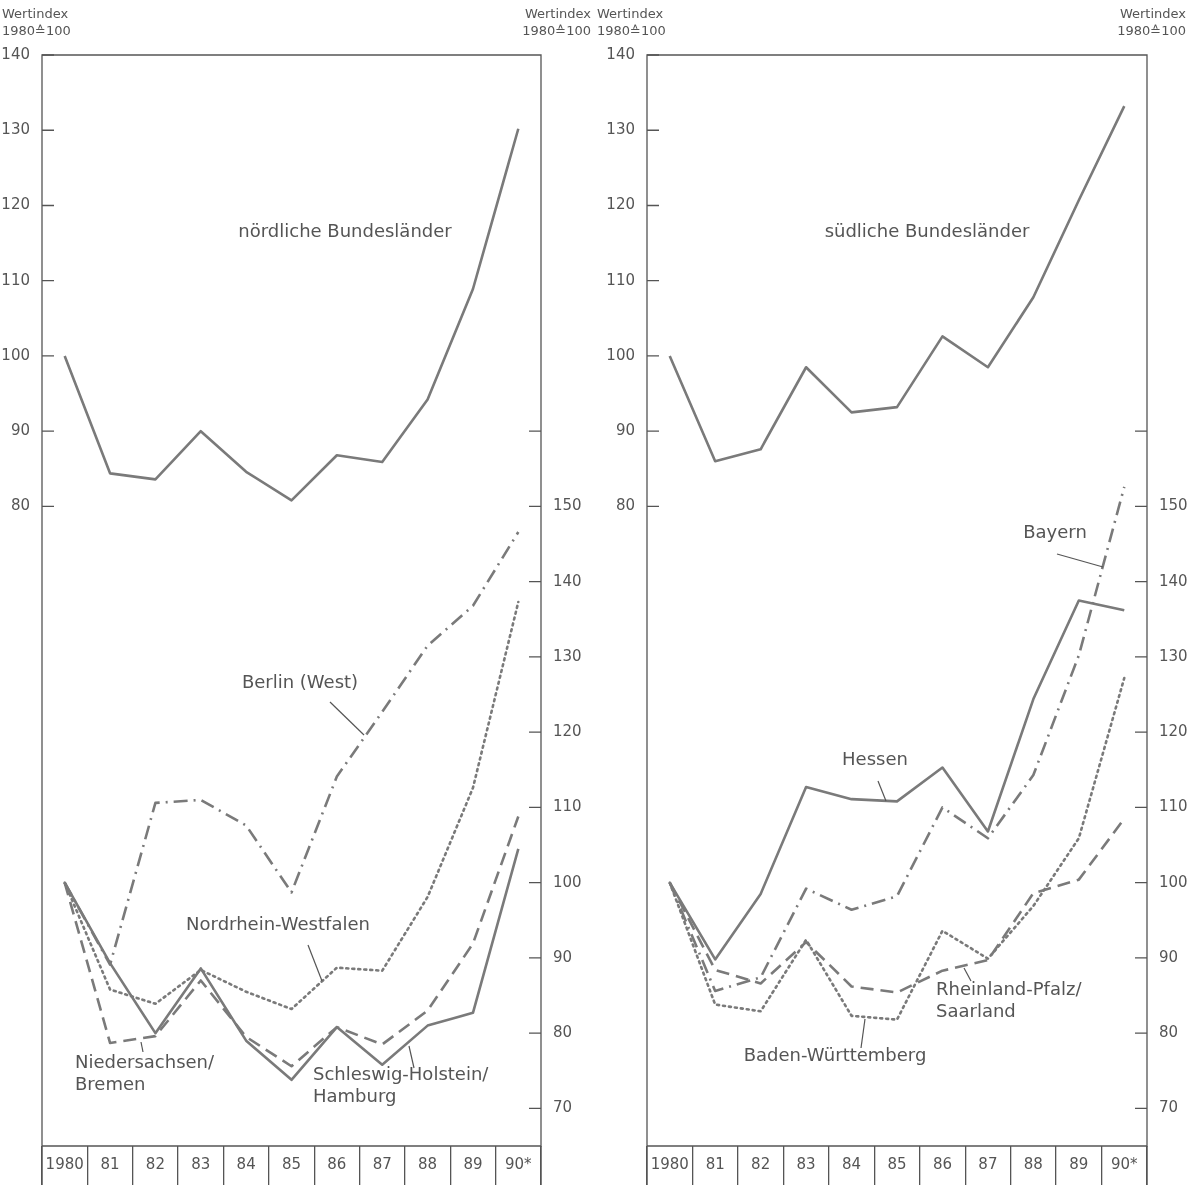 This screenshot has width=1190, height=1185. Describe the element at coordinates (278, 923) in the screenshot. I see `series-label: Nordrhein-Westfalen` at that location.